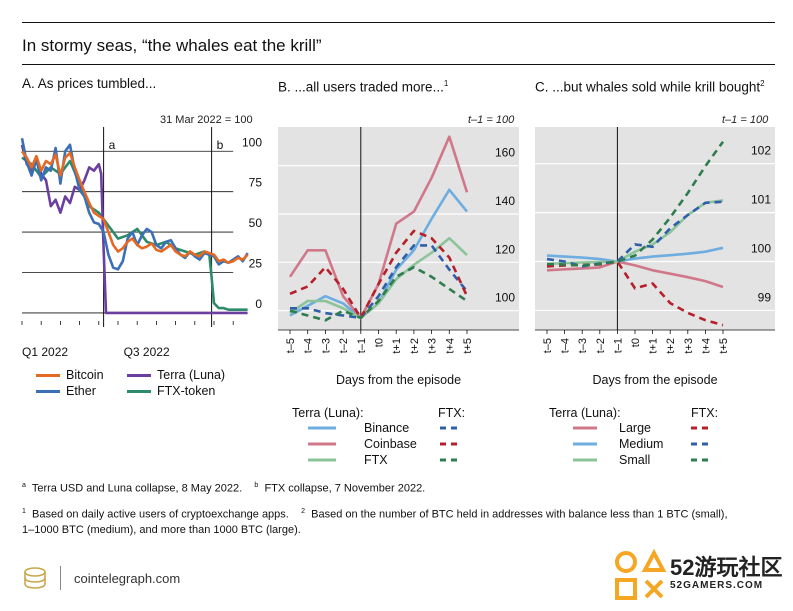  What do you see at coordinates (452, 413) in the screenshot?
I see `legend-b-right-head: FTX:` at bounding box center [452, 413].